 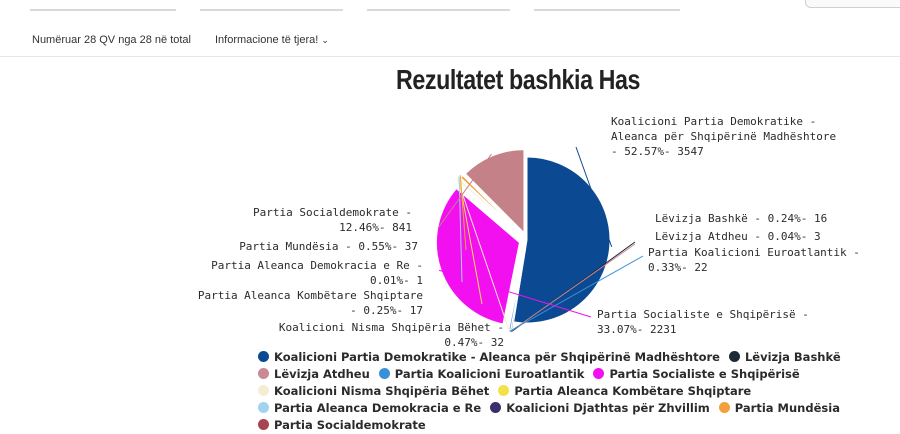 I want to click on legend-item-partia-socialdemokrate: Partia Socialdemokrate, so click(x=342, y=425).